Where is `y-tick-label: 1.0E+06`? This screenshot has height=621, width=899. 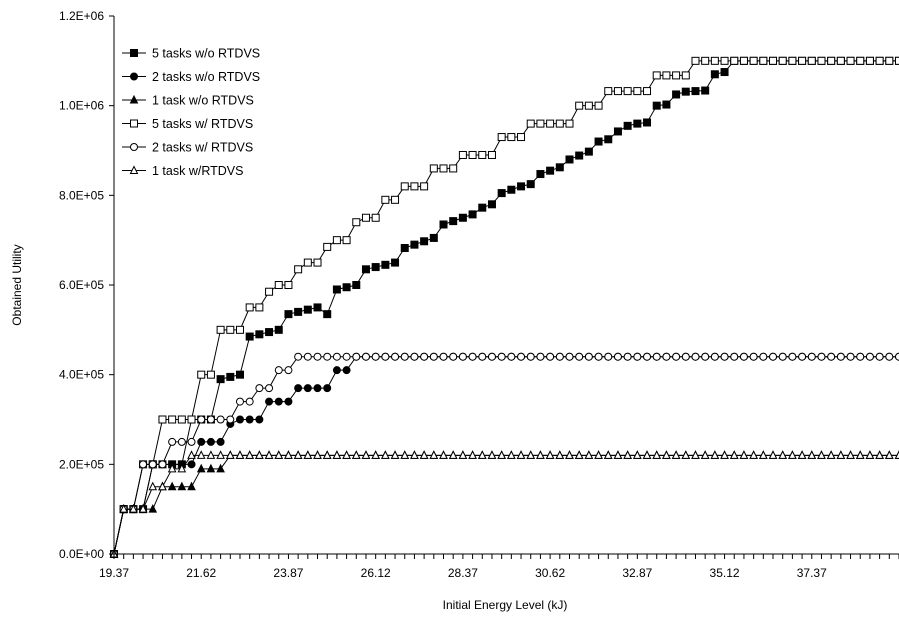
y-tick-label: 1.0E+06 is located at coordinates (81, 106).